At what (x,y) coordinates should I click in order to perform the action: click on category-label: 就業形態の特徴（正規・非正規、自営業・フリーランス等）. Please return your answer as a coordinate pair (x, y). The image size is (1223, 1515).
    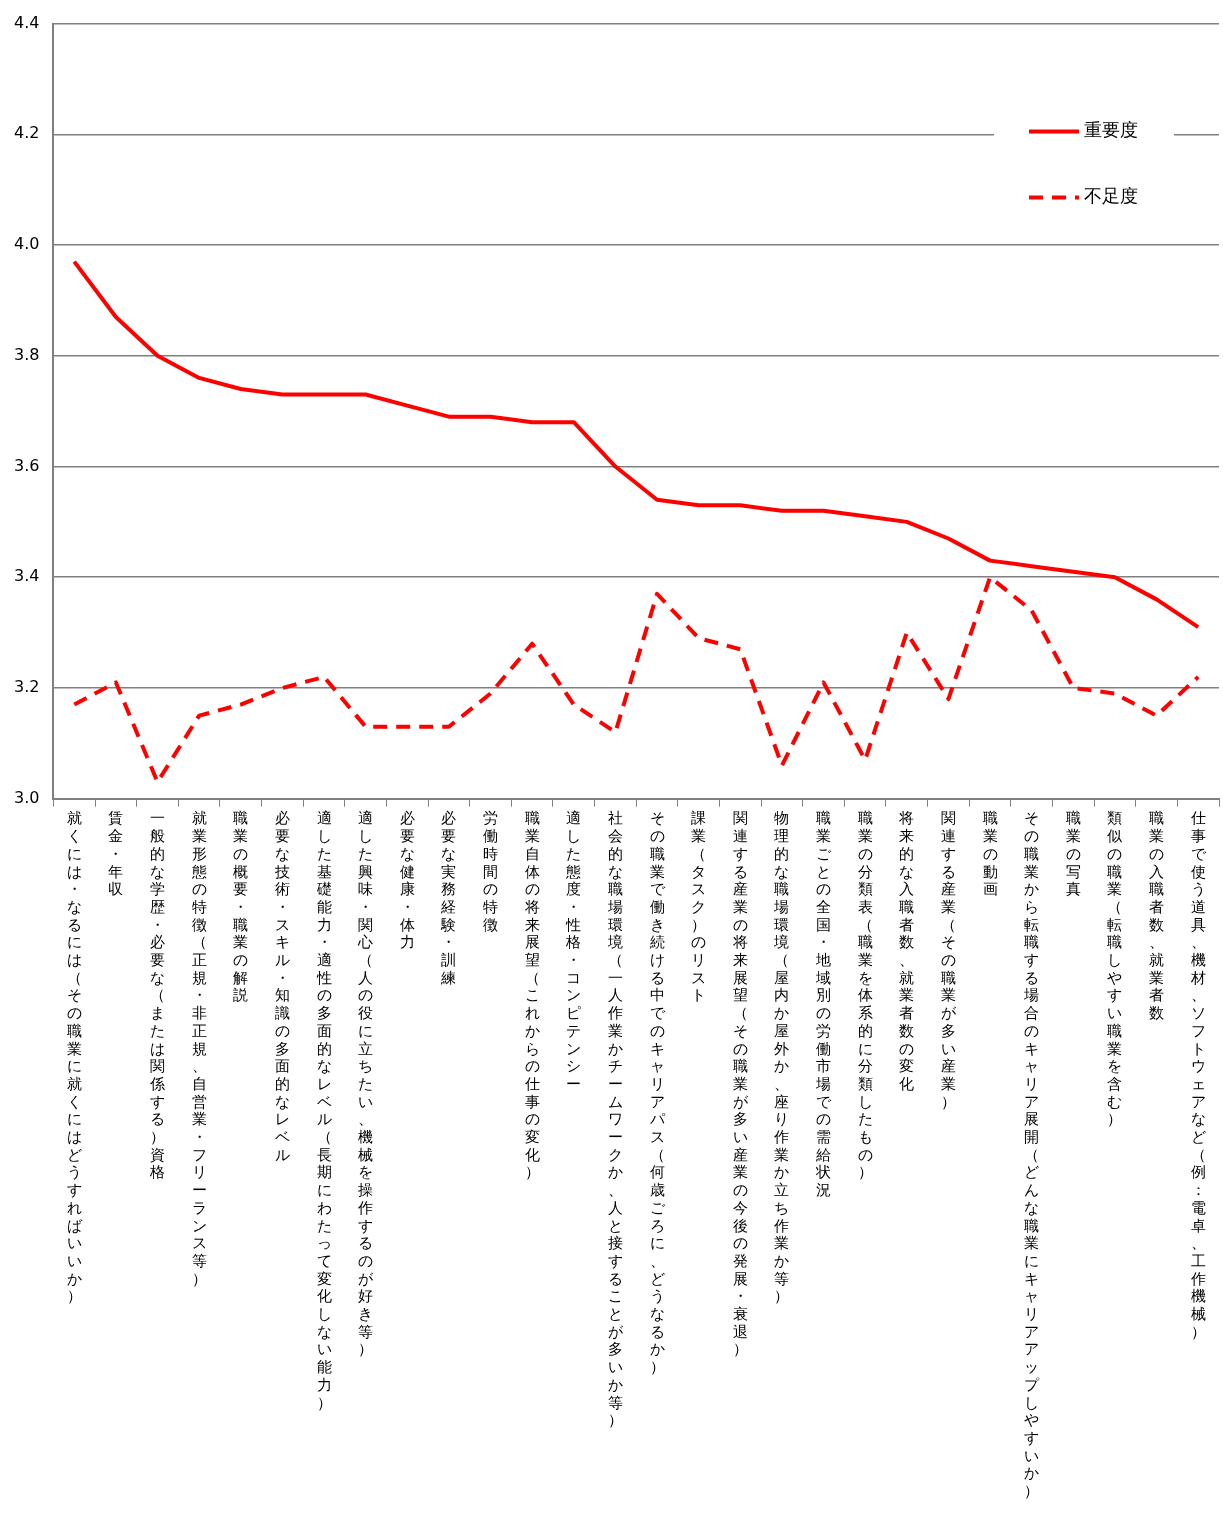
    Looking at the image, I should click on (199, 1048).